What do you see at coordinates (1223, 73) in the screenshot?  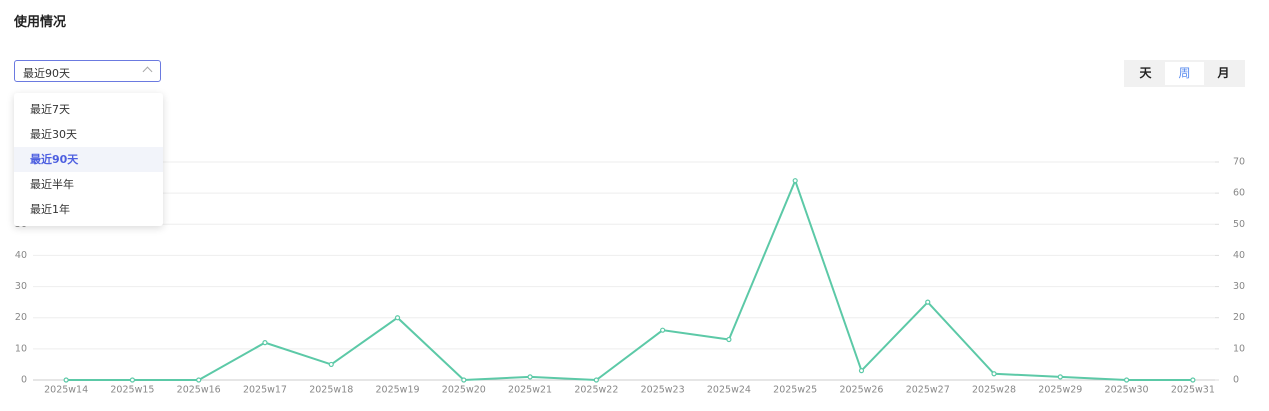 I see `granularity-option: 月` at bounding box center [1223, 73].